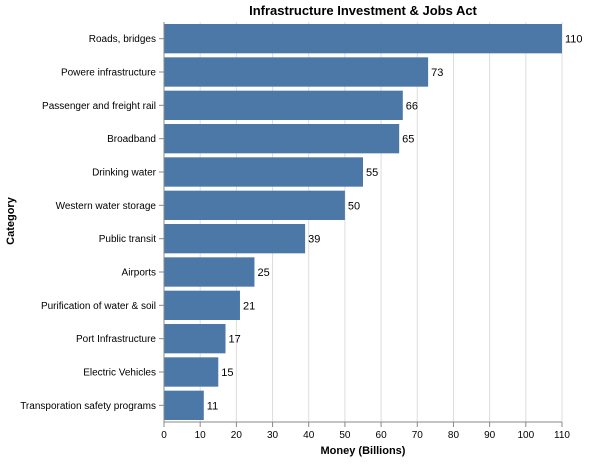 The image size is (589, 464). I want to click on x-tick-label: 80, so click(454, 435).